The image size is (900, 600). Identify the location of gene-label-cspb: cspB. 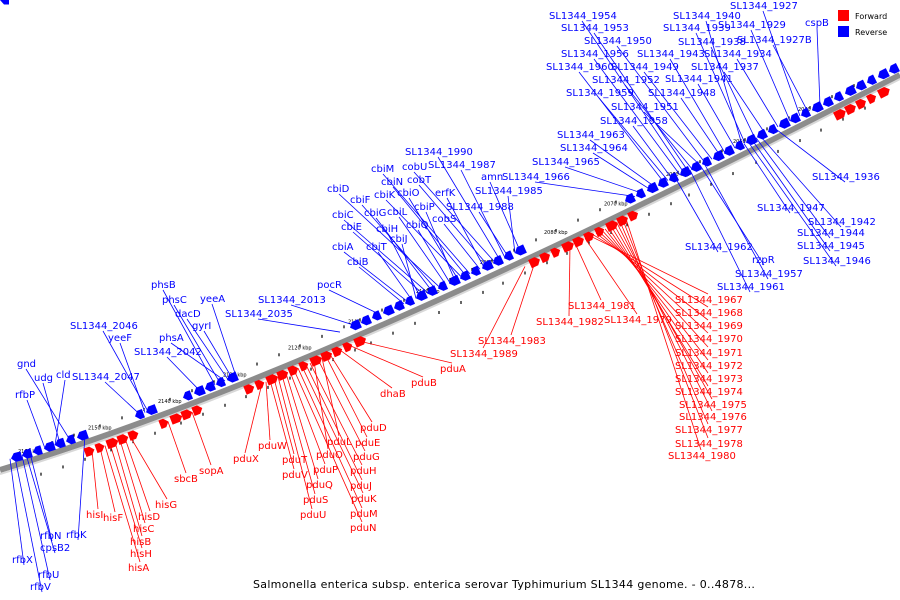
(817, 23).